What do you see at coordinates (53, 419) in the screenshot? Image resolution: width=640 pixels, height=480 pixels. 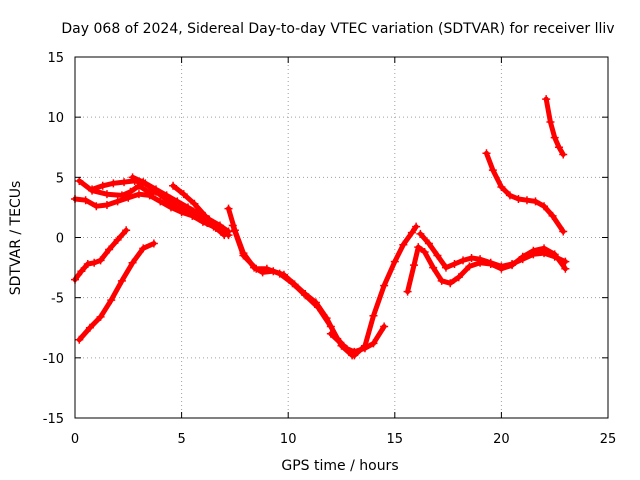 I see `y-tick-label: -15` at bounding box center [53, 419].